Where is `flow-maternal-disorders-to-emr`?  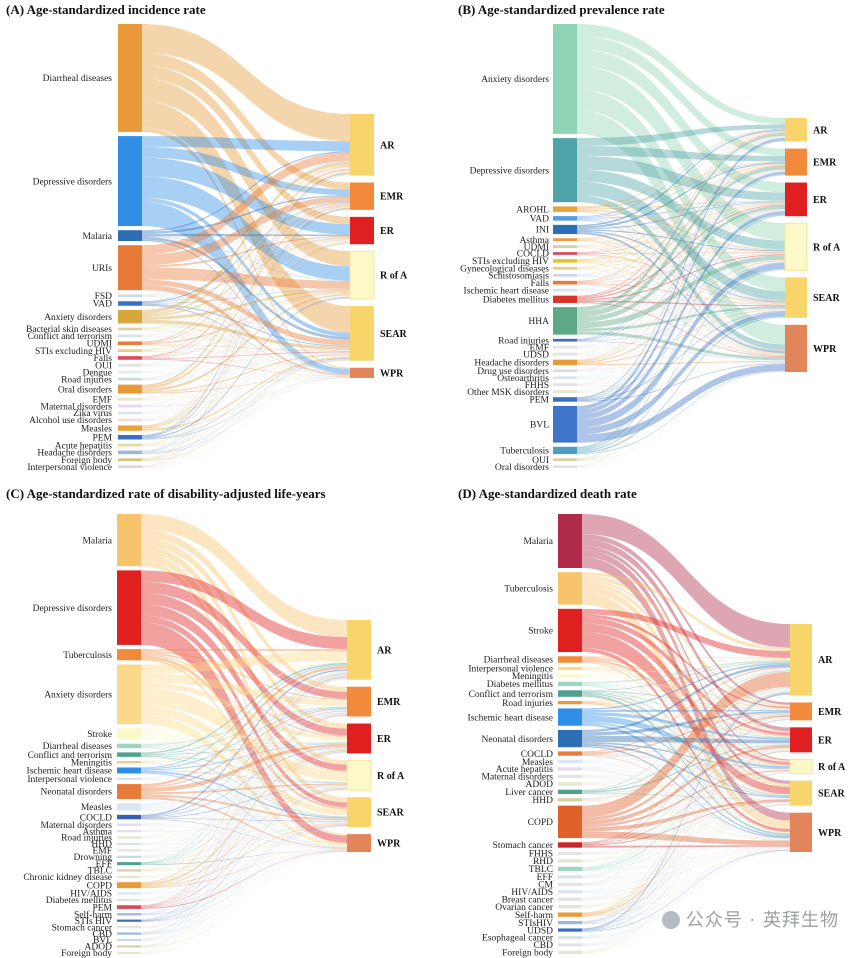 flow-maternal-disorders-to-emr is located at coordinates (244, 768).